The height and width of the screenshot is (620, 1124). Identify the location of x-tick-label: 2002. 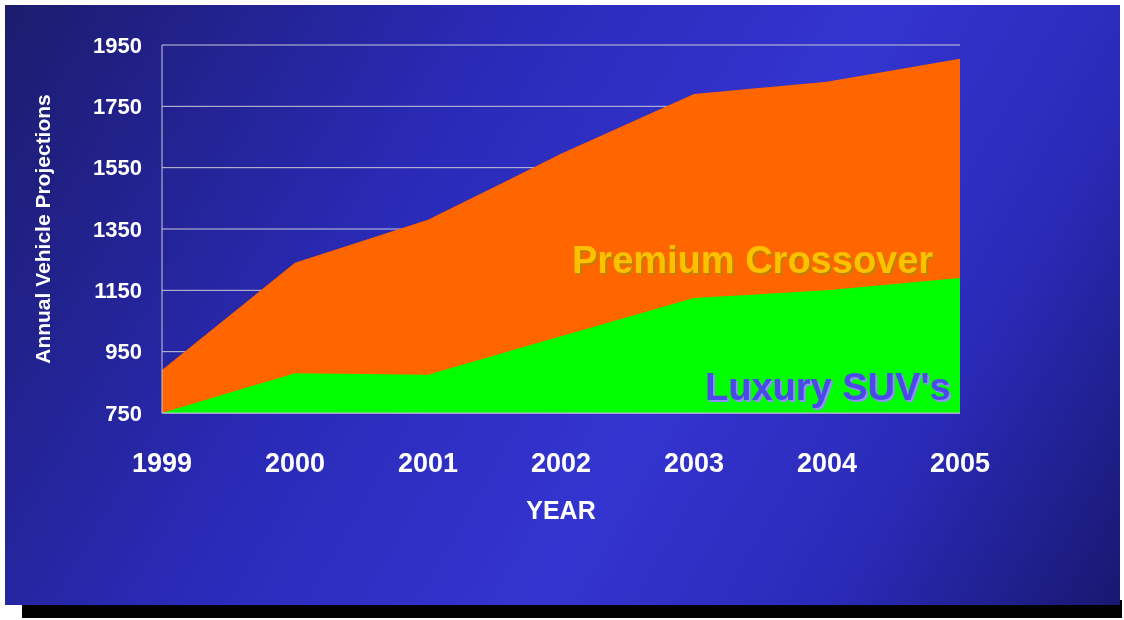
(561, 463).